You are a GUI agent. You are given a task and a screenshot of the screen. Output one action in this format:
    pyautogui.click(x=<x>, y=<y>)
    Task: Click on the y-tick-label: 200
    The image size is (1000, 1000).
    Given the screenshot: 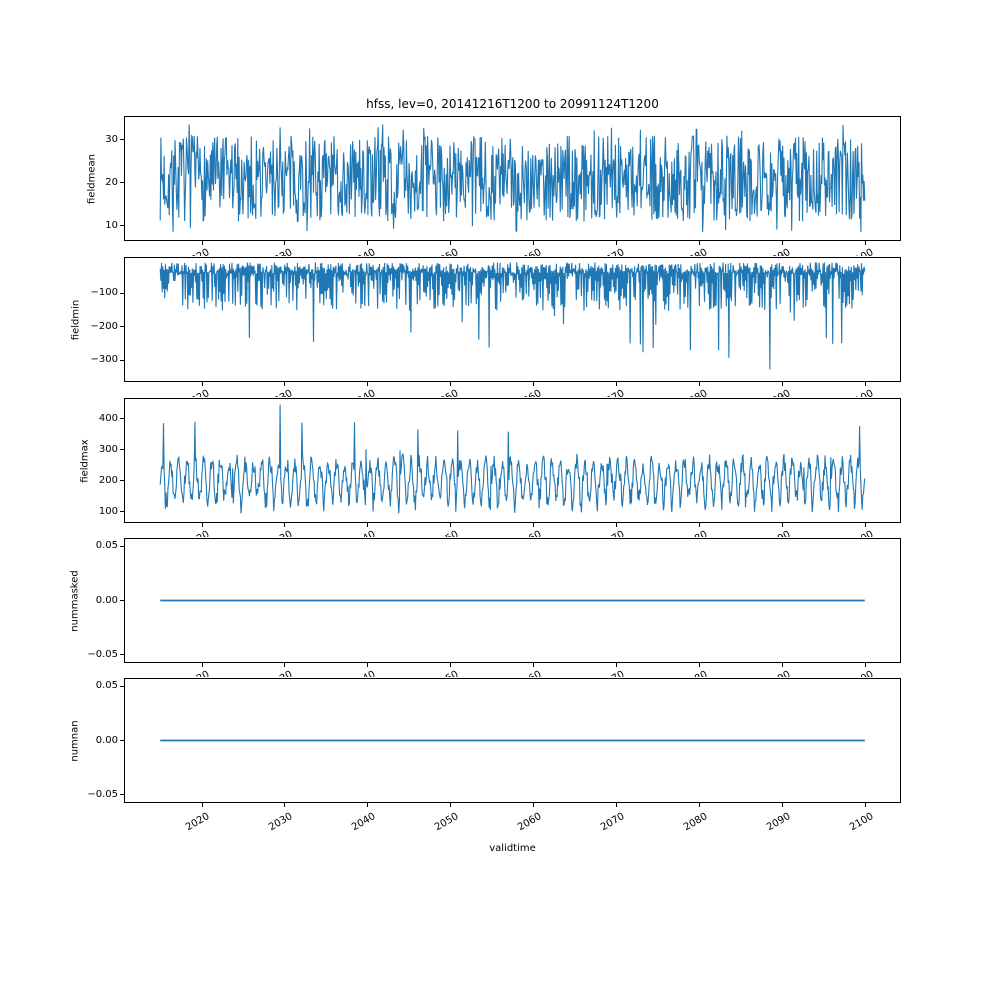 What is the action you would take?
    pyautogui.click(x=108, y=480)
    